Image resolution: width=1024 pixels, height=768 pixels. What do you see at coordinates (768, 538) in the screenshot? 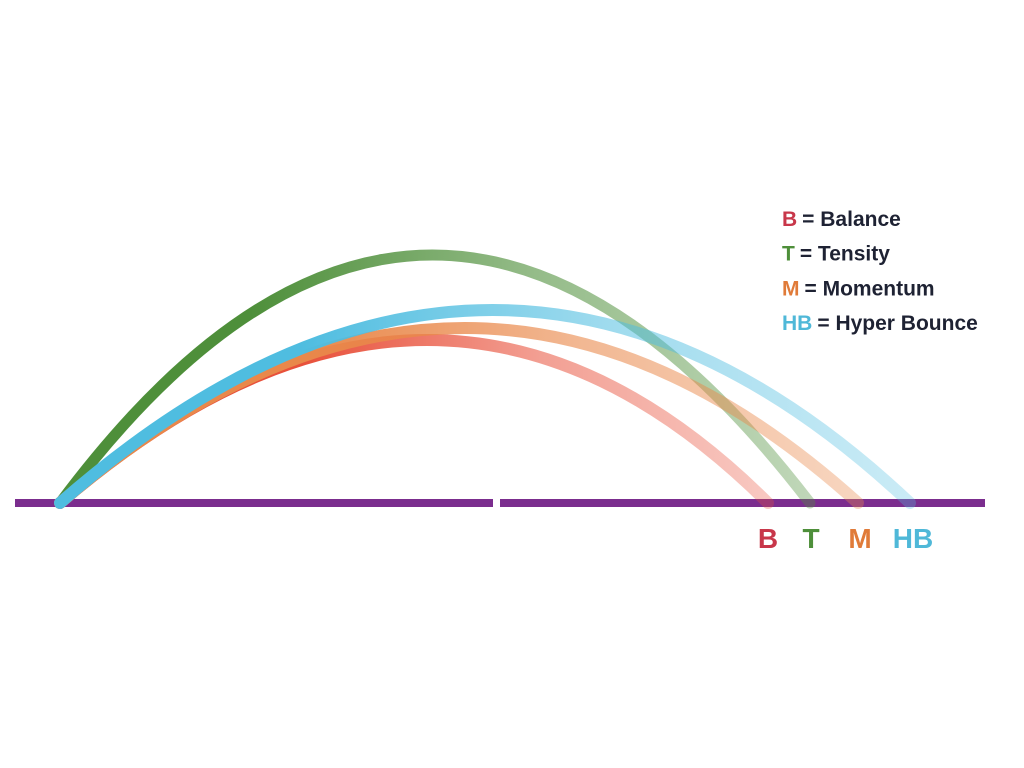
I see `end-label: B` at bounding box center [768, 538].